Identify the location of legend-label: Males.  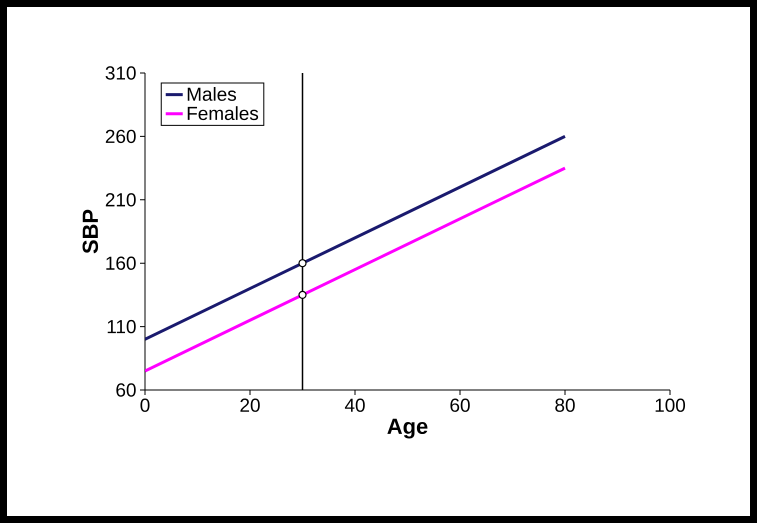
(212, 93).